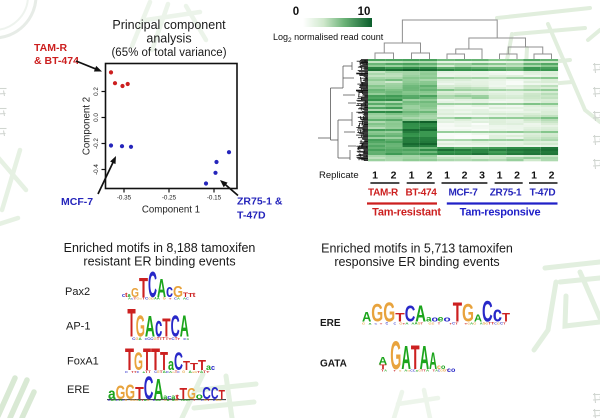 This screenshot has width=600, height=418. Describe the element at coordinates (159, 262) in the screenshot. I see `svg-text: resistant ER binding events` at that location.